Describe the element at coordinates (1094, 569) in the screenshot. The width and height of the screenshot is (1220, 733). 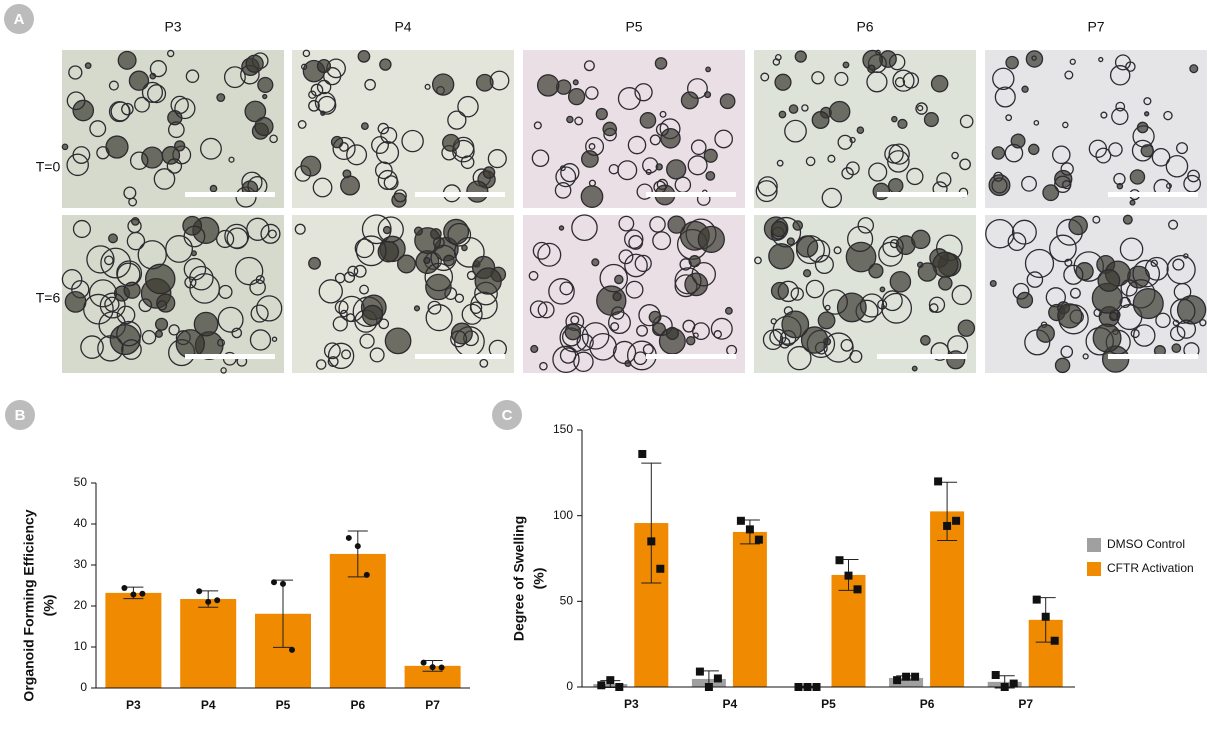
I see `legend-swatch` at that location.